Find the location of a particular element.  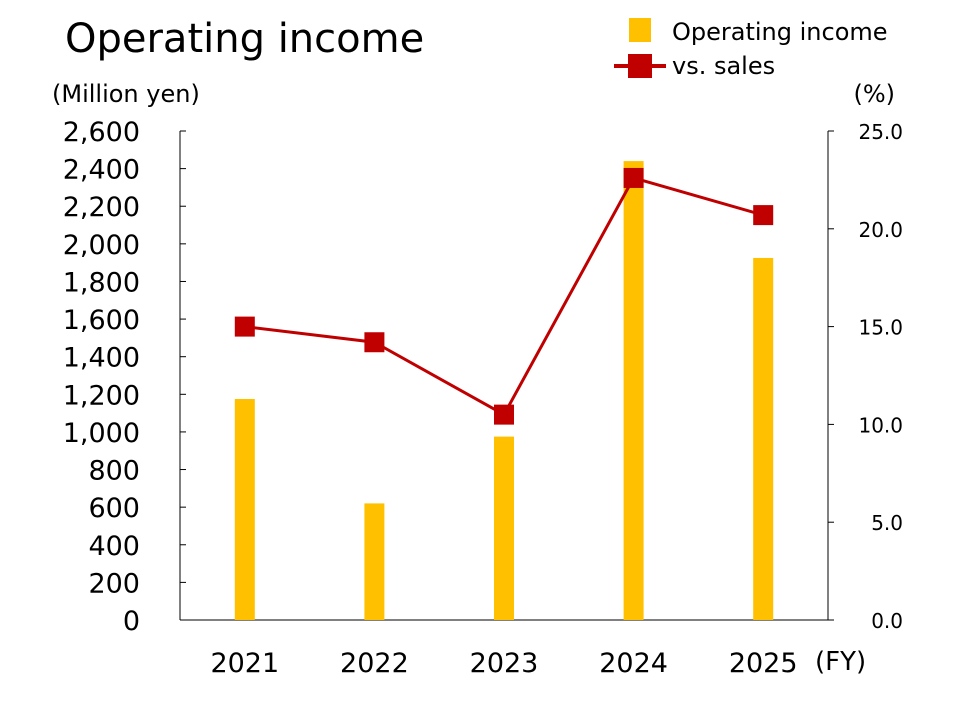

right-tick-label: 5.0 is located at coordinates (887, 523).